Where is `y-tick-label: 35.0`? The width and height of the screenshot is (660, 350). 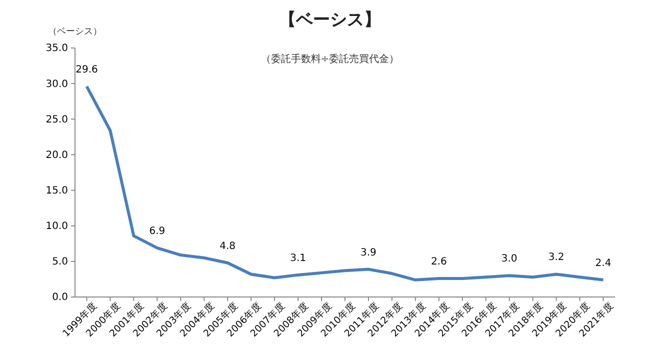 y-tick-label: 35.0 is located at coordinates (57, 48).